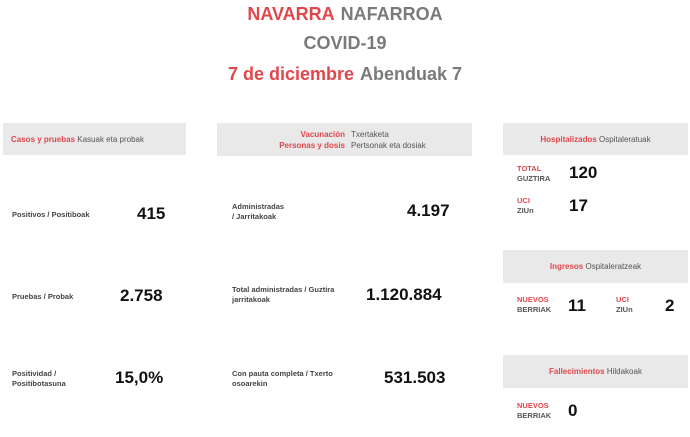 This screenshot has height=437, width=690. Describe the element at coordinates (624, 309) in the screenshot. I see `admissions-icu-eu: ZIUn` at that location.